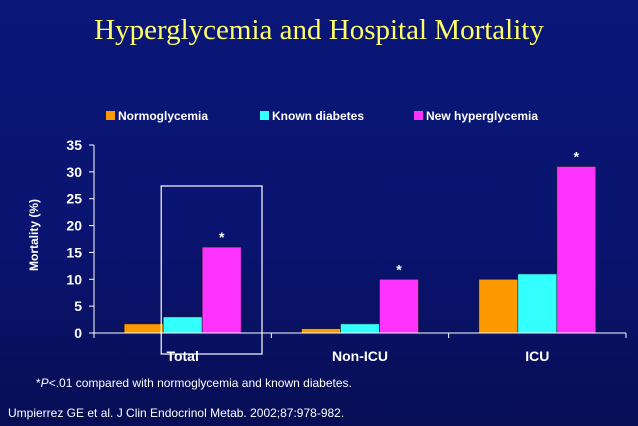 The height and width of the screenshot is (426, 638). What do you see at coordinates (482, 116) in the screenshot?
I see `legend-label: New hyperglycemia` at bounding box center [482, 116].